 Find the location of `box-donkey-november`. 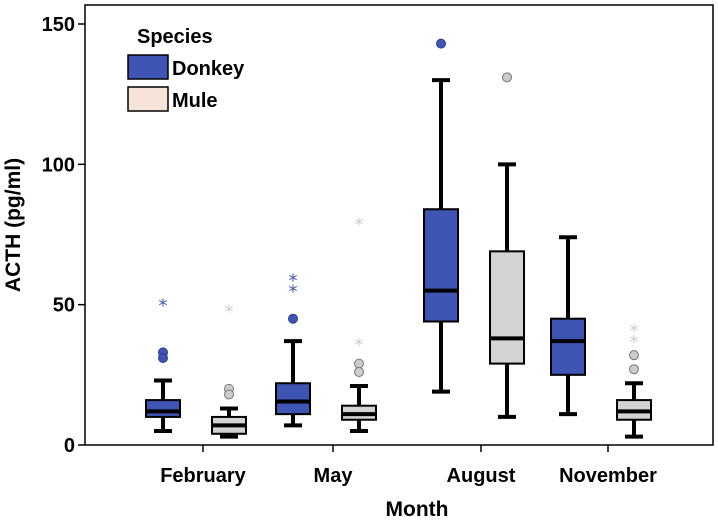

box-donkey-november is located at coordinates (568, 326).